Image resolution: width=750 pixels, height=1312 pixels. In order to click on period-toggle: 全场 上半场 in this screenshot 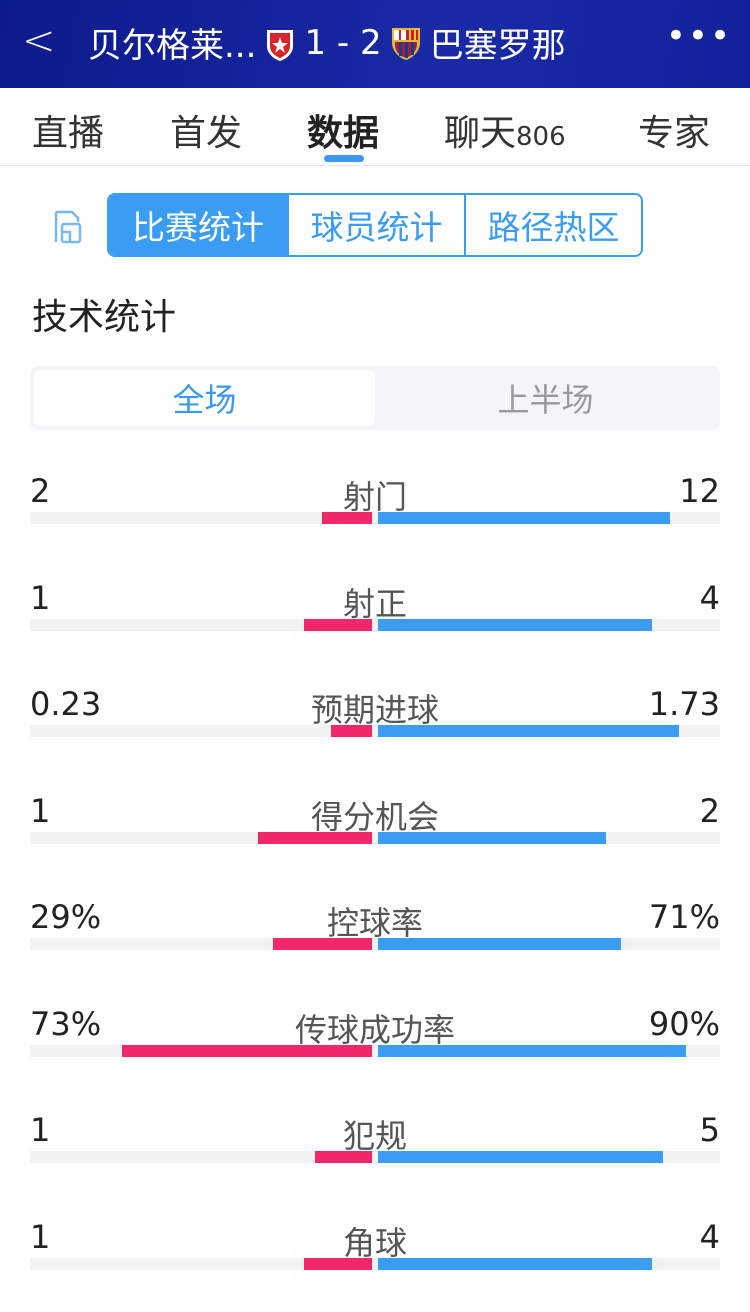, I will do `click(375, 398)`.